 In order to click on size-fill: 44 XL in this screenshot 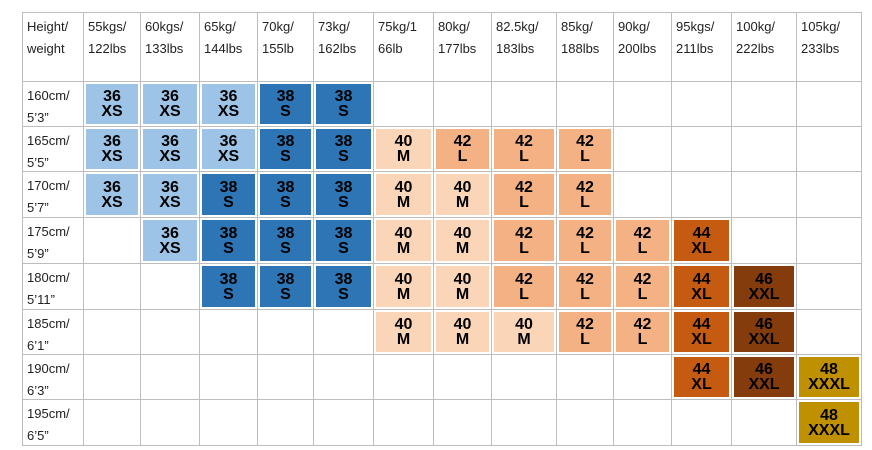, I will do `click(701, 332)`.